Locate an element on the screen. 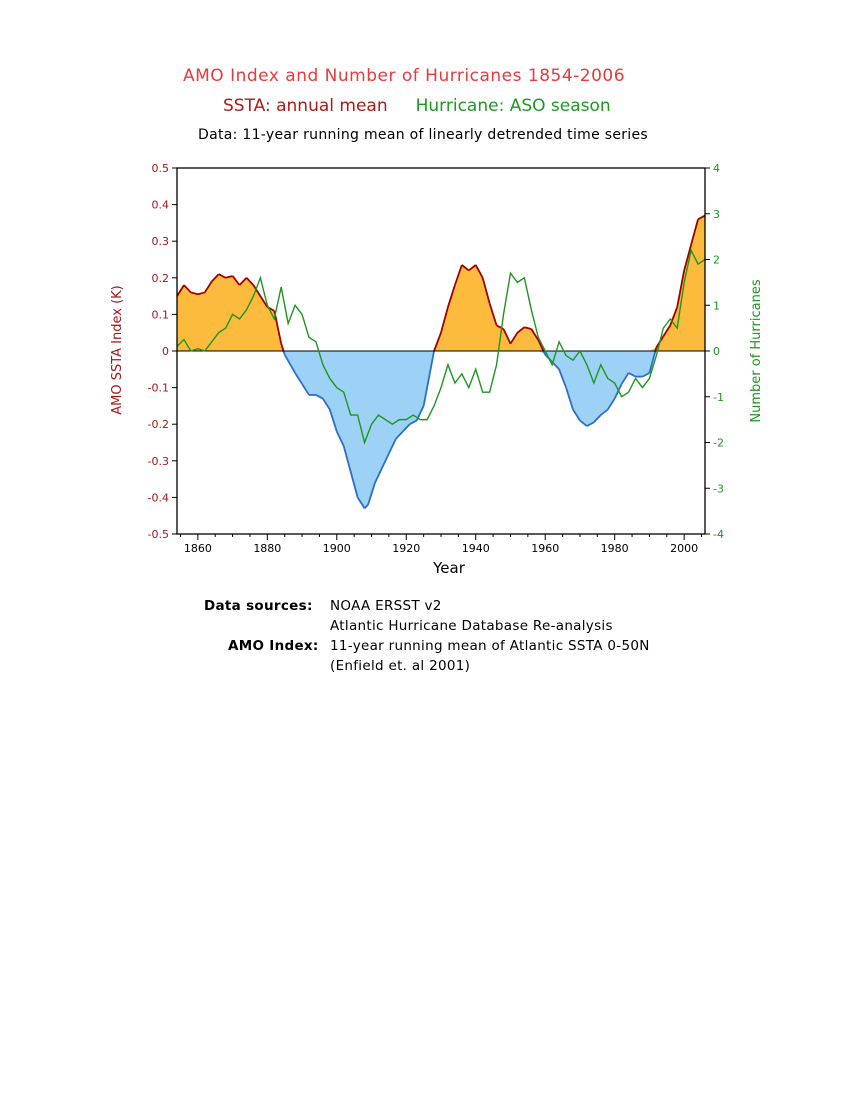 Image resolution: width=850 pixels, height=1100 pixels. right-axis-tick-label: 4 is located at coordinates (716, 168).